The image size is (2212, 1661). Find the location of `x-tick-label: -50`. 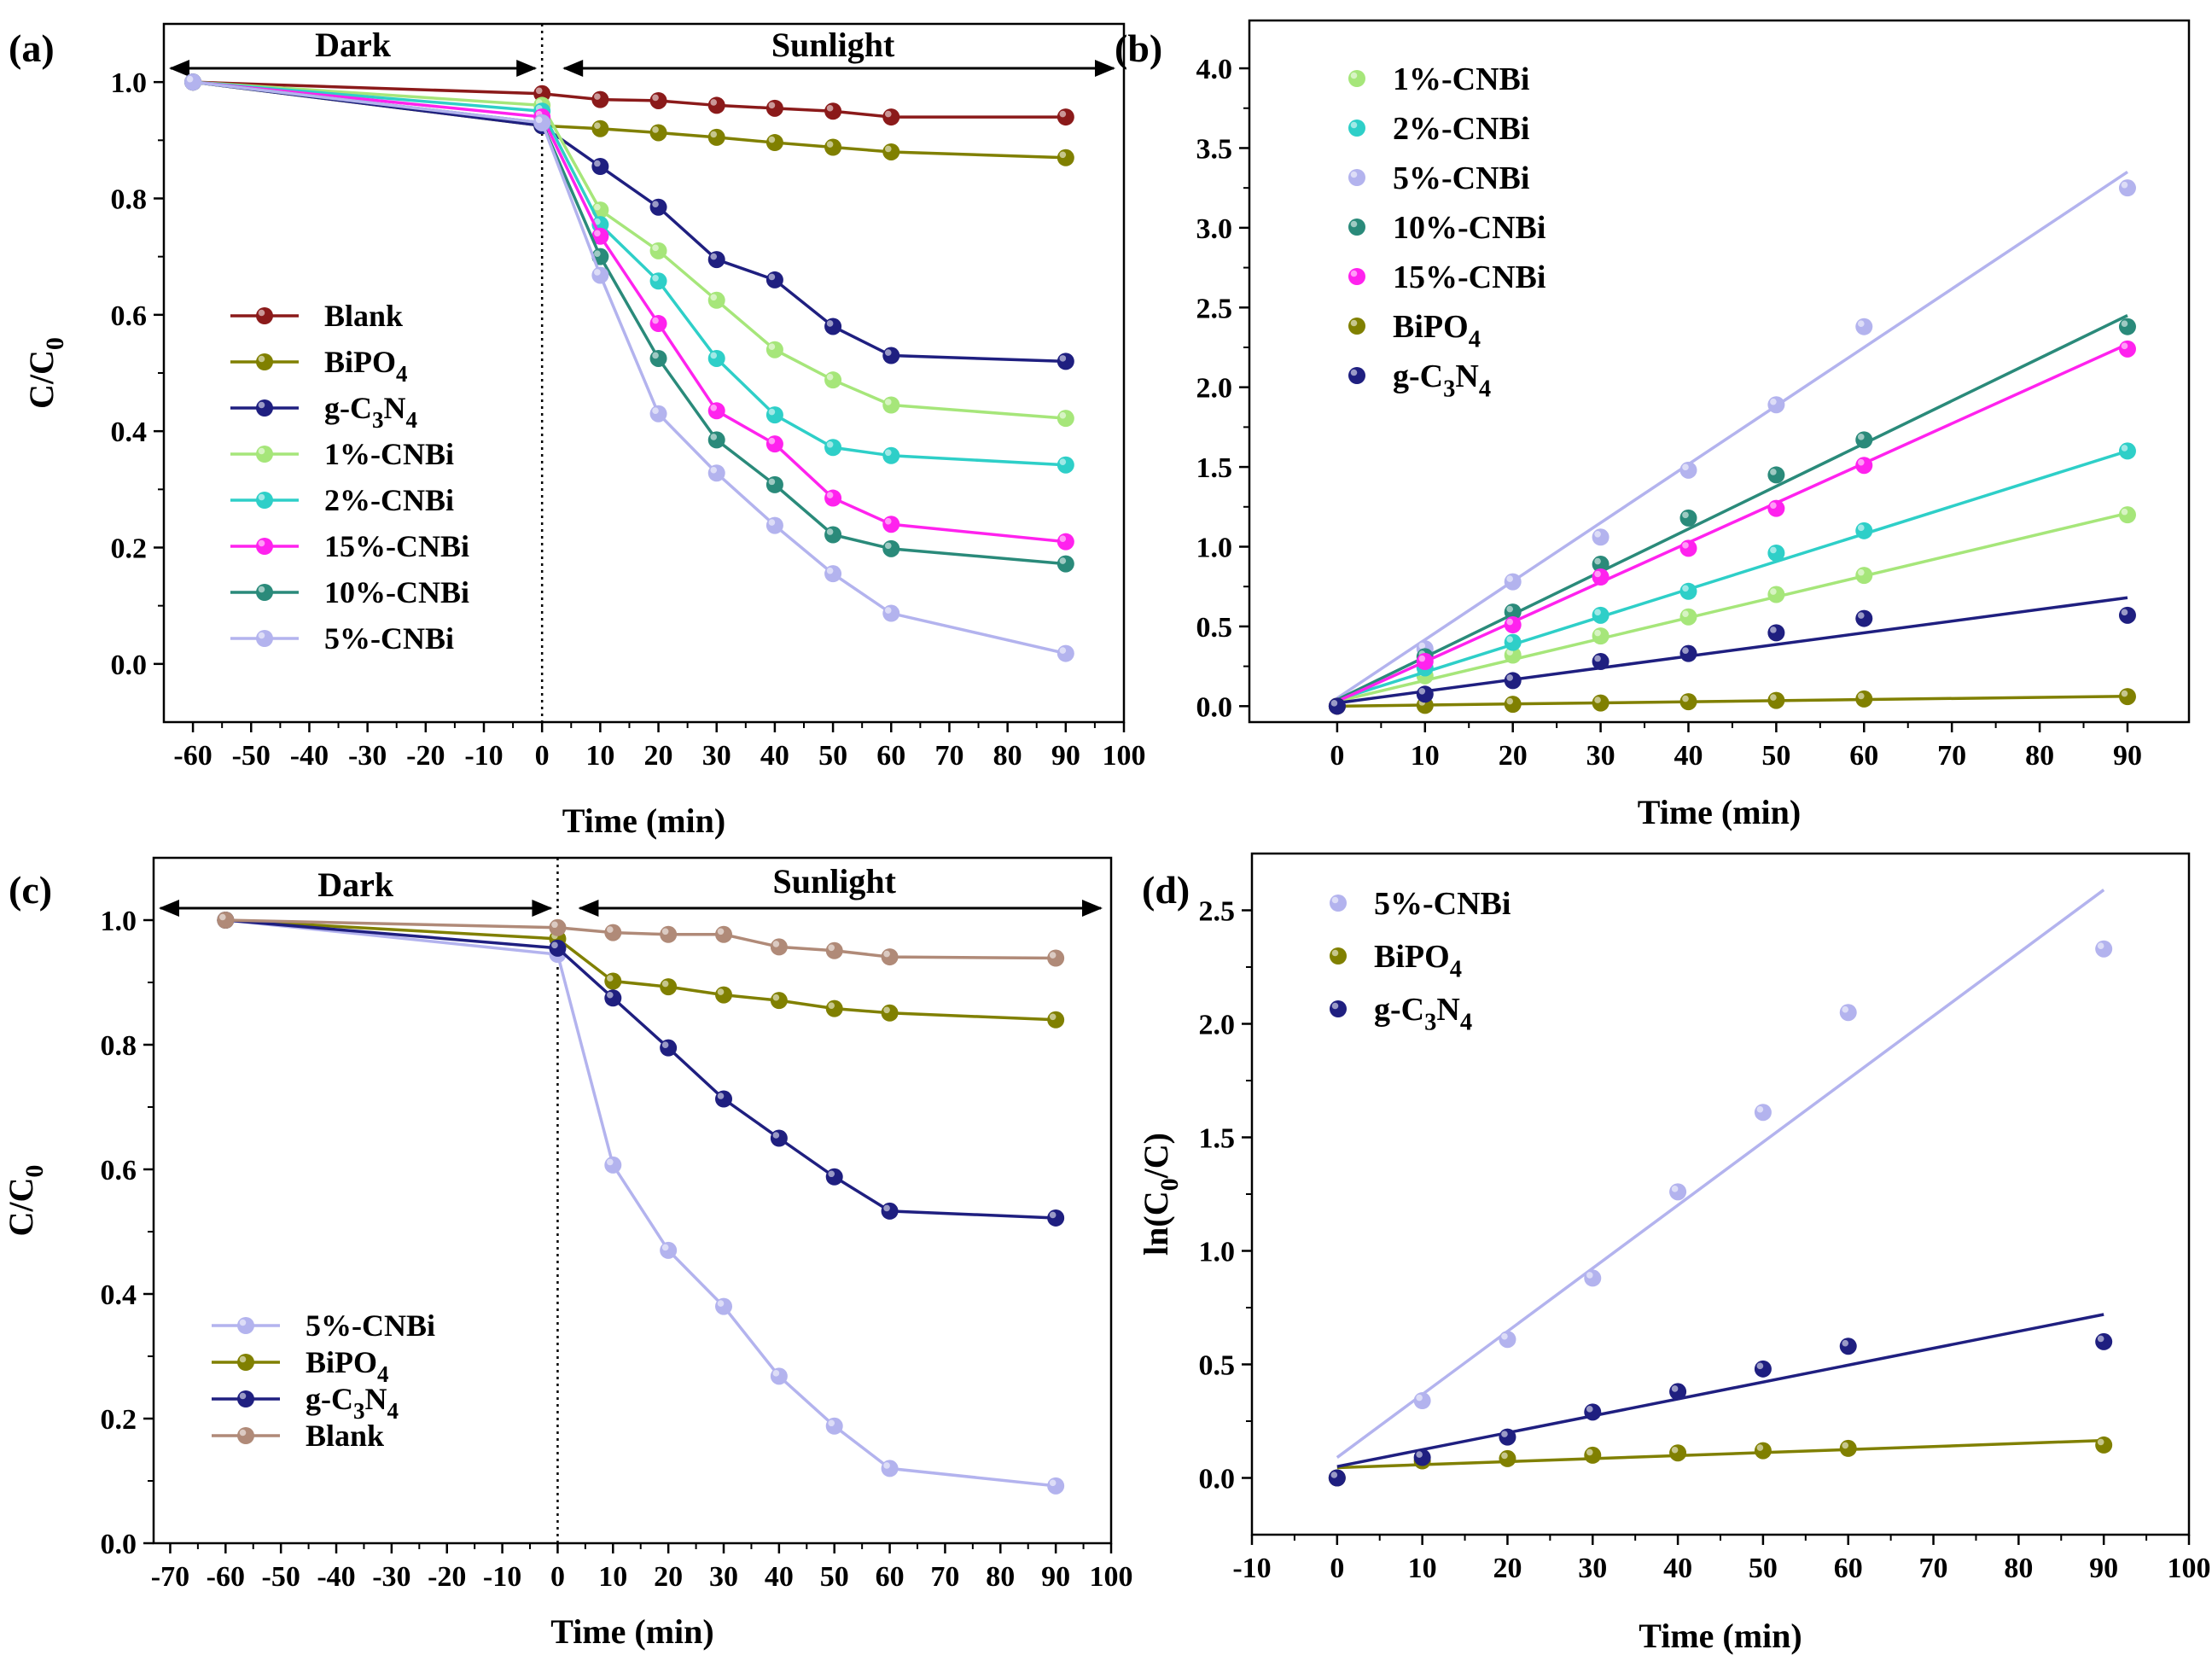

x-tick-label: -50 is located at coordinates (251, 756).